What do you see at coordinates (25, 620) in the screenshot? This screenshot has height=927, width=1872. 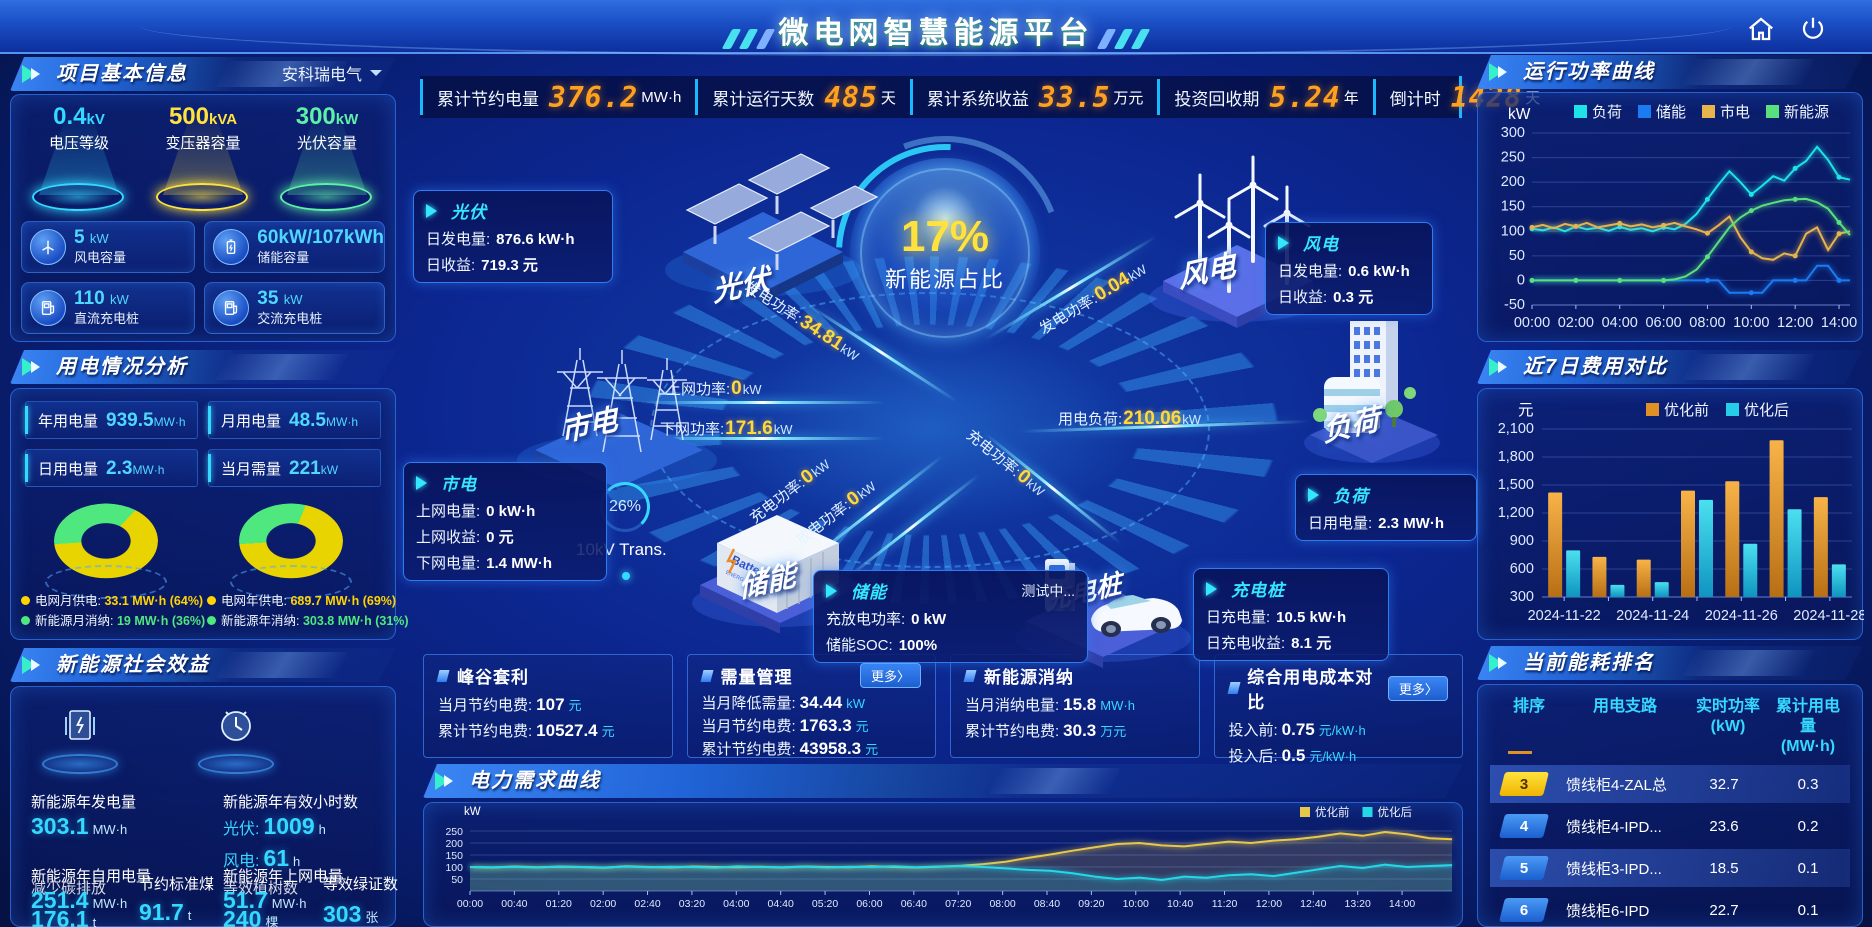 I see `legend-dot` at bounding box center [25, 620].